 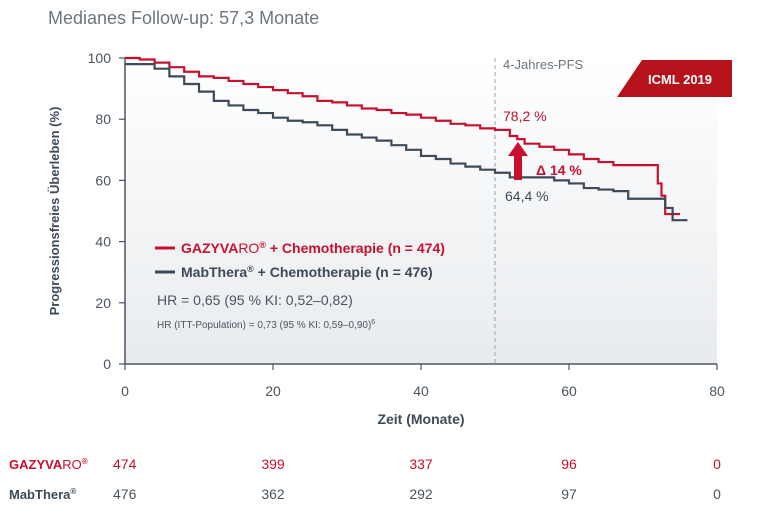 I want to click on legend-mabthera-brand: MabThera, so click(x=214, y=272).